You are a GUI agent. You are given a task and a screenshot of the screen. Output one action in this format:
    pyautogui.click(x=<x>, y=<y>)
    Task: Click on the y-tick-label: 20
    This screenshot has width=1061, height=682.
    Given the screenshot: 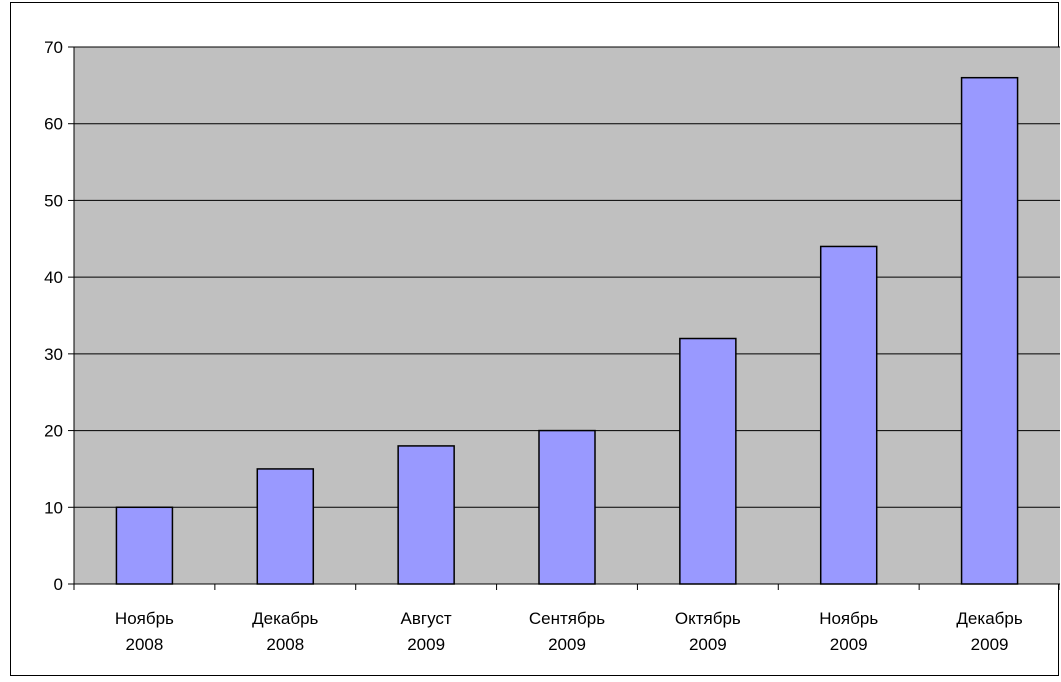 What is the action you would take?
    pyautogui.click(x=53, y=431)
    